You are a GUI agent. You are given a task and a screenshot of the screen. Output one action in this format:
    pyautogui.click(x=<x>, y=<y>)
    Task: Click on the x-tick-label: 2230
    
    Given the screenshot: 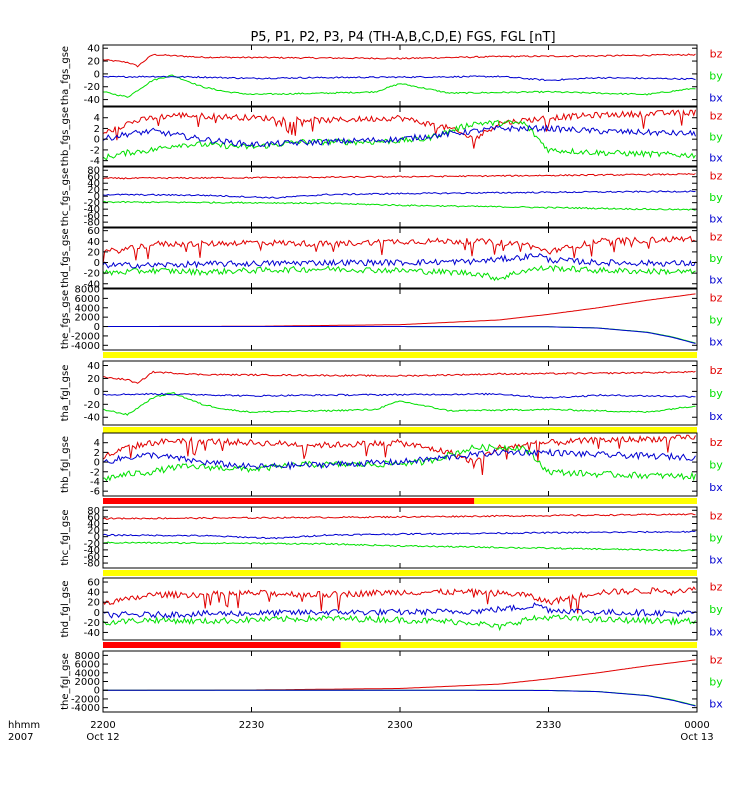 What is the action you would take?
    pyautogui.click(x=251, y=725)
    